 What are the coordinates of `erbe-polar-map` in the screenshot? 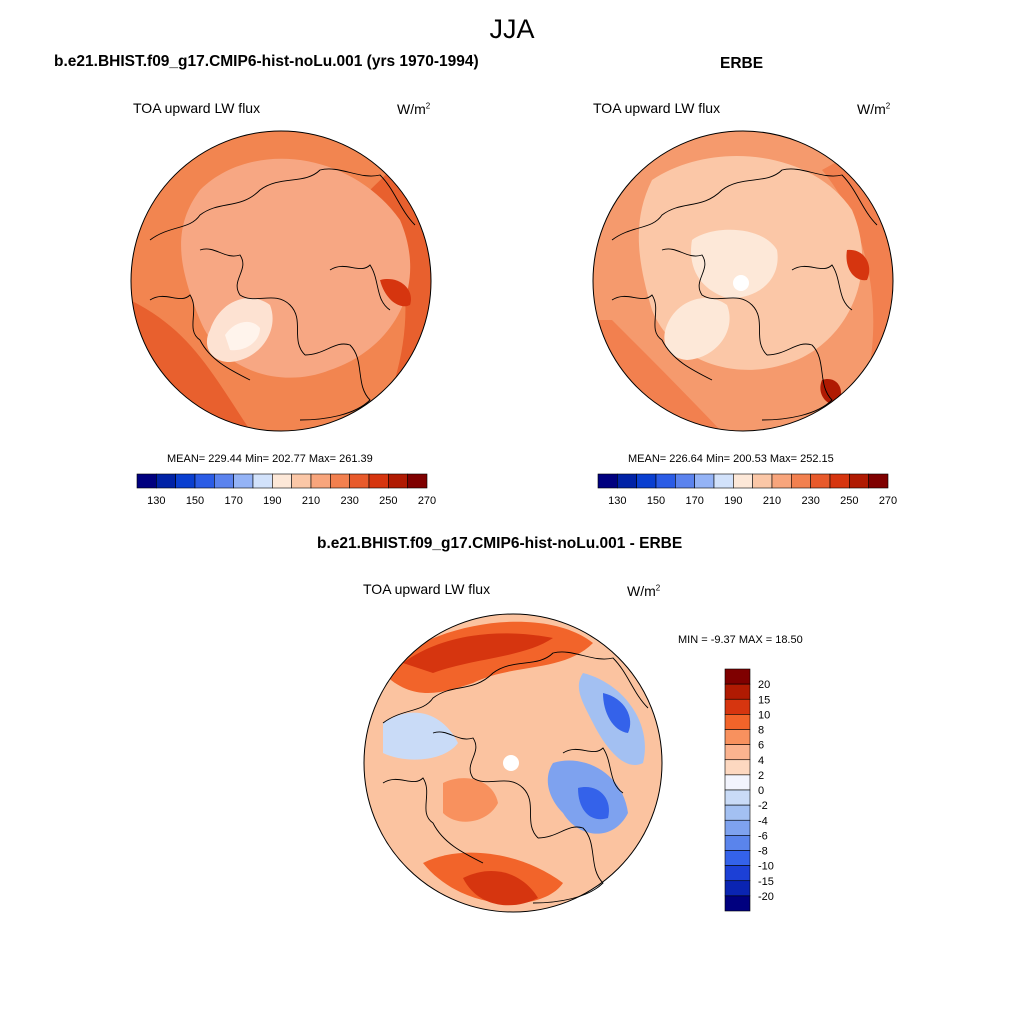 It's located at (743, 281).